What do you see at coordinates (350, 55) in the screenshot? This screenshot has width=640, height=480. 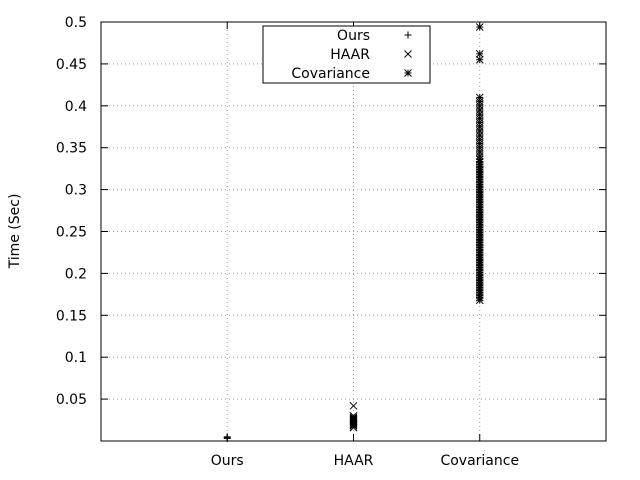 I see `legend-label: HAAR` at bounding box center [350, 55].